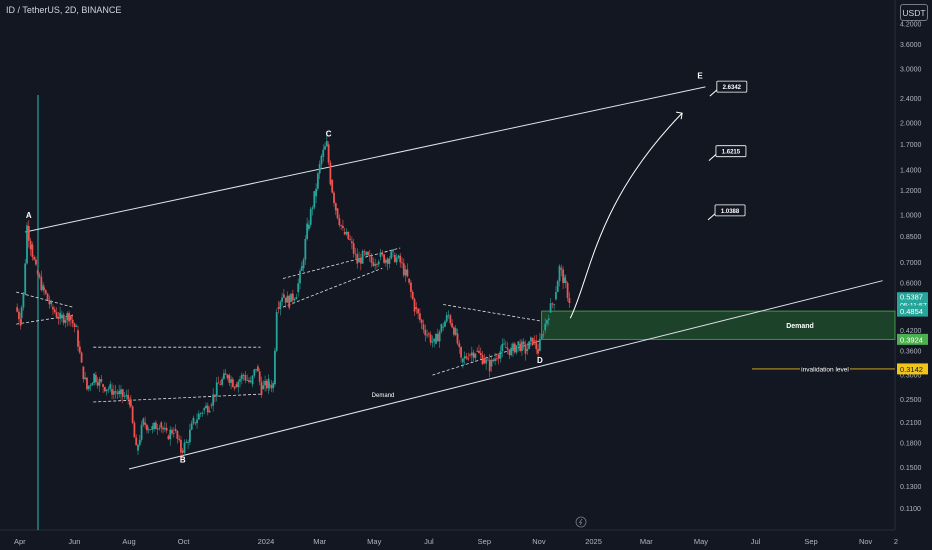 The width and height of the screenshot is (932, 550). Describe the element at coordinates (911, 423) in the screenshot. I see `price-tick-label: 0.2100` at that location.